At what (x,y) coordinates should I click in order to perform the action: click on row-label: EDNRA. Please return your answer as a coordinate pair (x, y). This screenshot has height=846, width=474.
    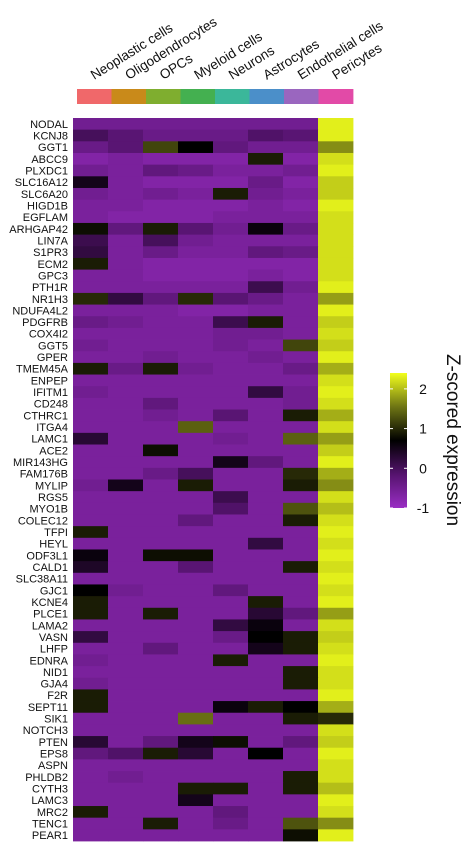
    Looking at the image, I should click on (48, 661).